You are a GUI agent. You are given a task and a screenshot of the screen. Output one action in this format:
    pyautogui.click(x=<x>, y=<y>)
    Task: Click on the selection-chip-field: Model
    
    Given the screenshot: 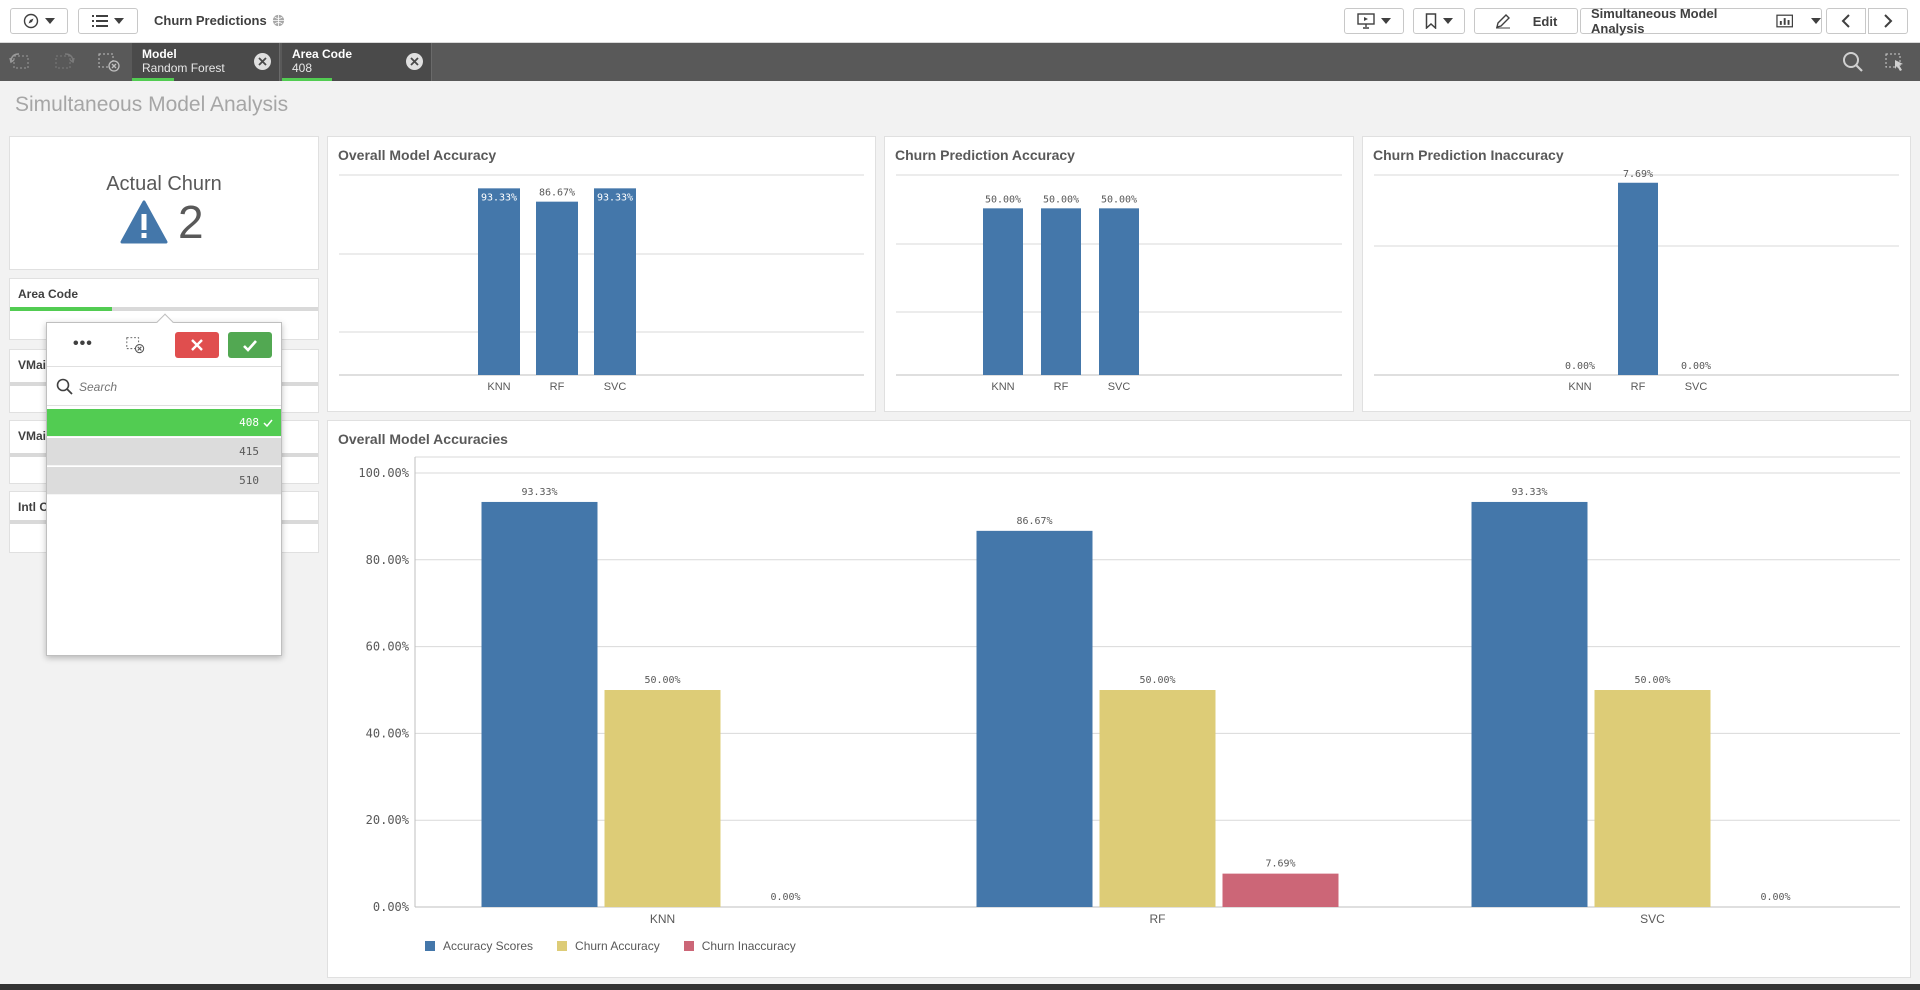 What is the action you would take?
    pyautogui.click(x=159, y=54)
    